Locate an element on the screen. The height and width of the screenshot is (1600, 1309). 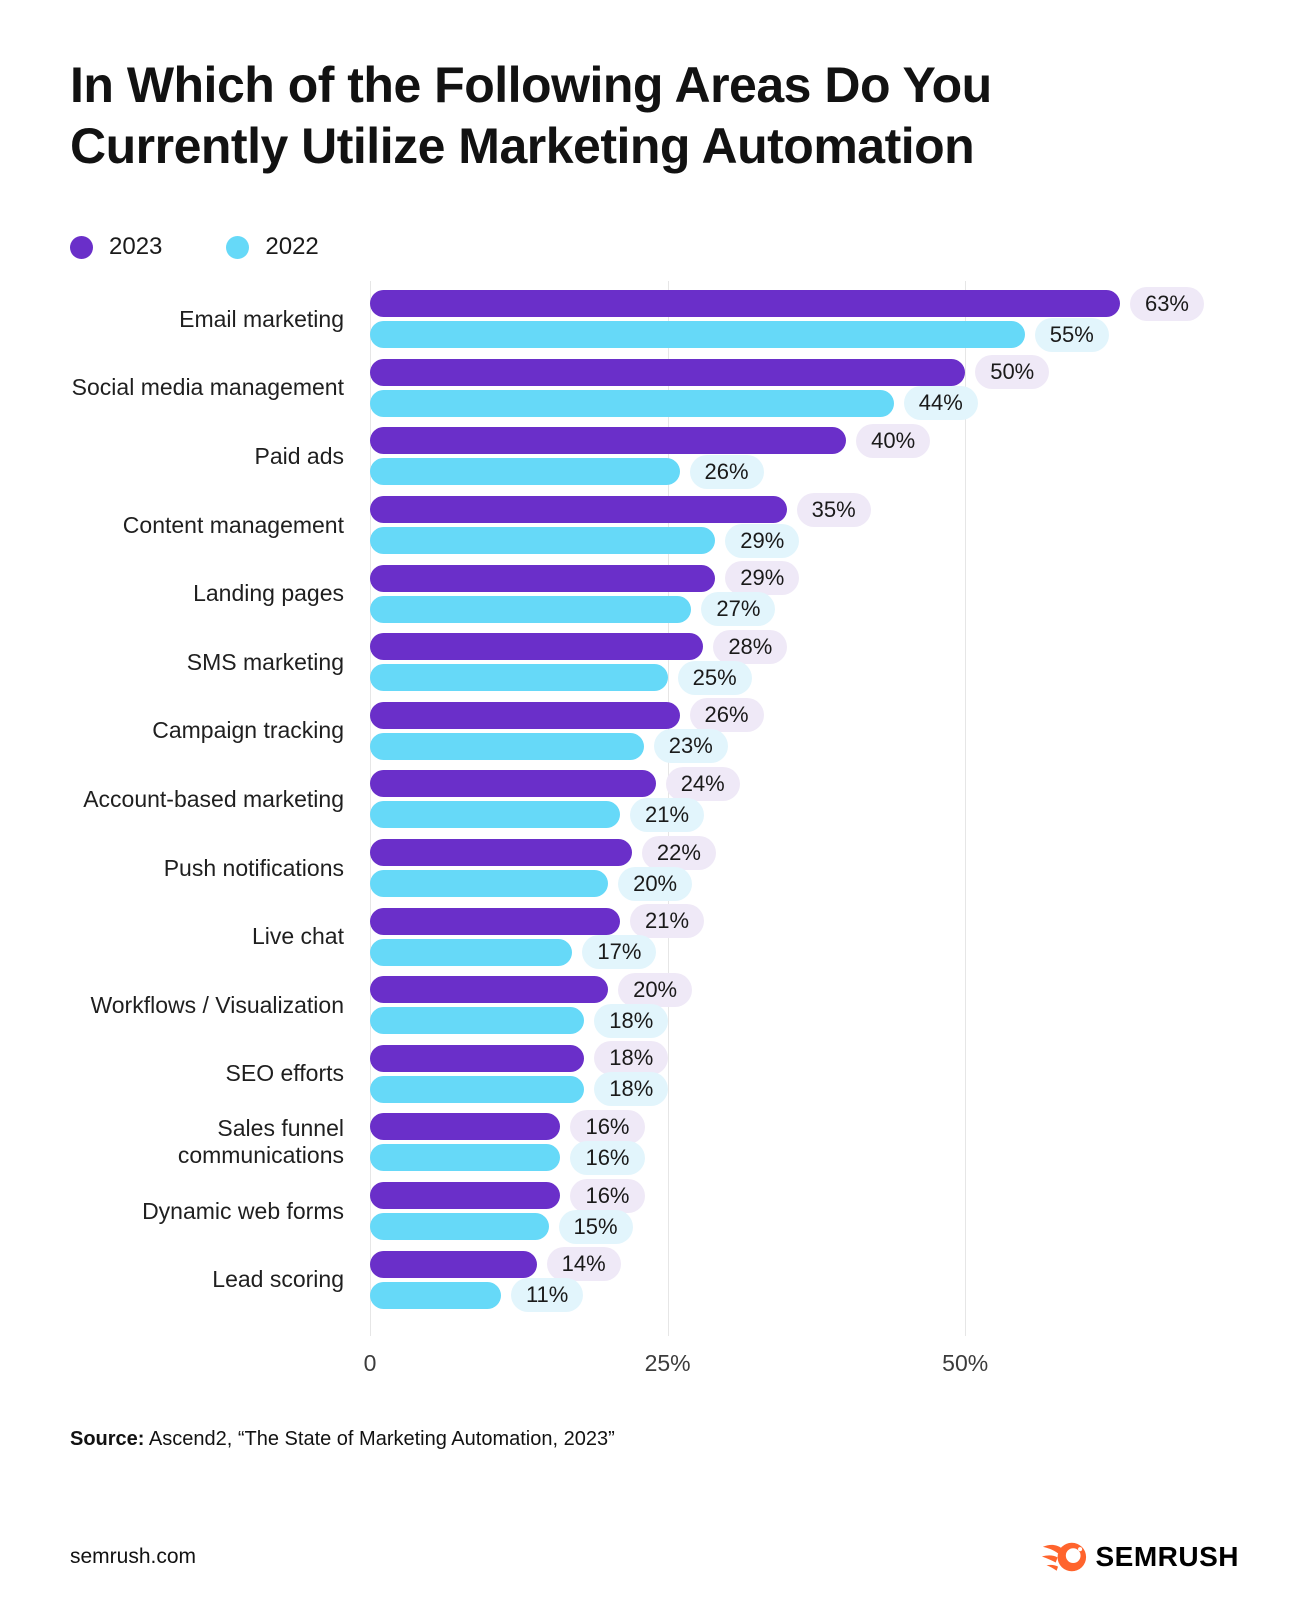
bar-line-2022: 25% is located at coordinates (804, 677).